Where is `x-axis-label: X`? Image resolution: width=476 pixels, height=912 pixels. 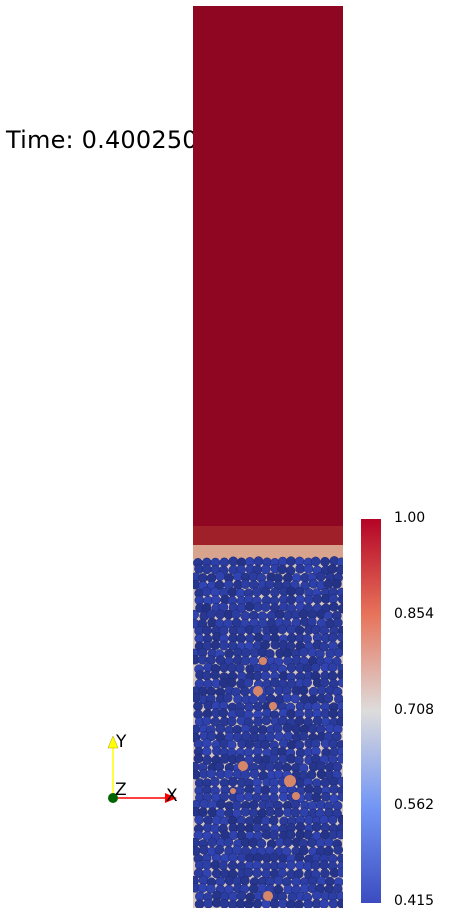
x-axis-label: X is located at coordinates (172, 796).